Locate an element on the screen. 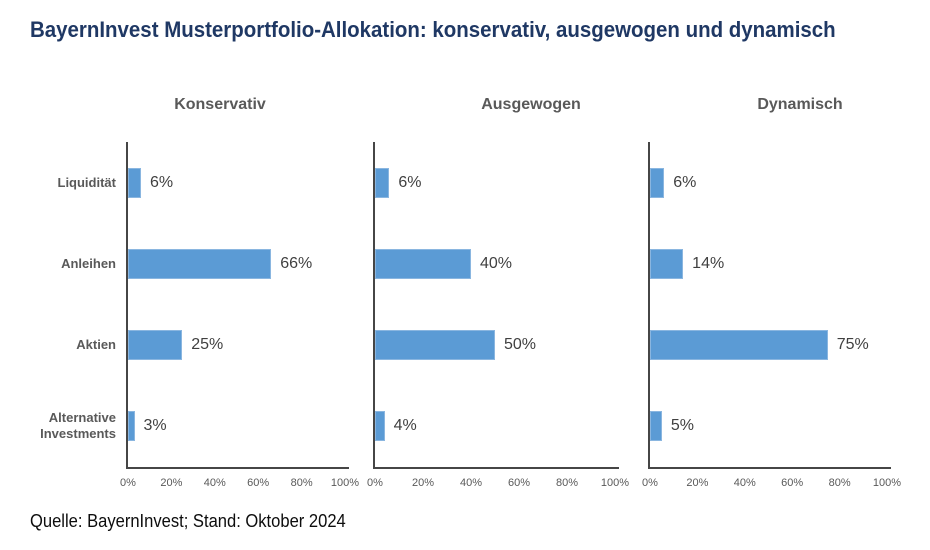  value-label: 5% is located at coordinates (682, 426).